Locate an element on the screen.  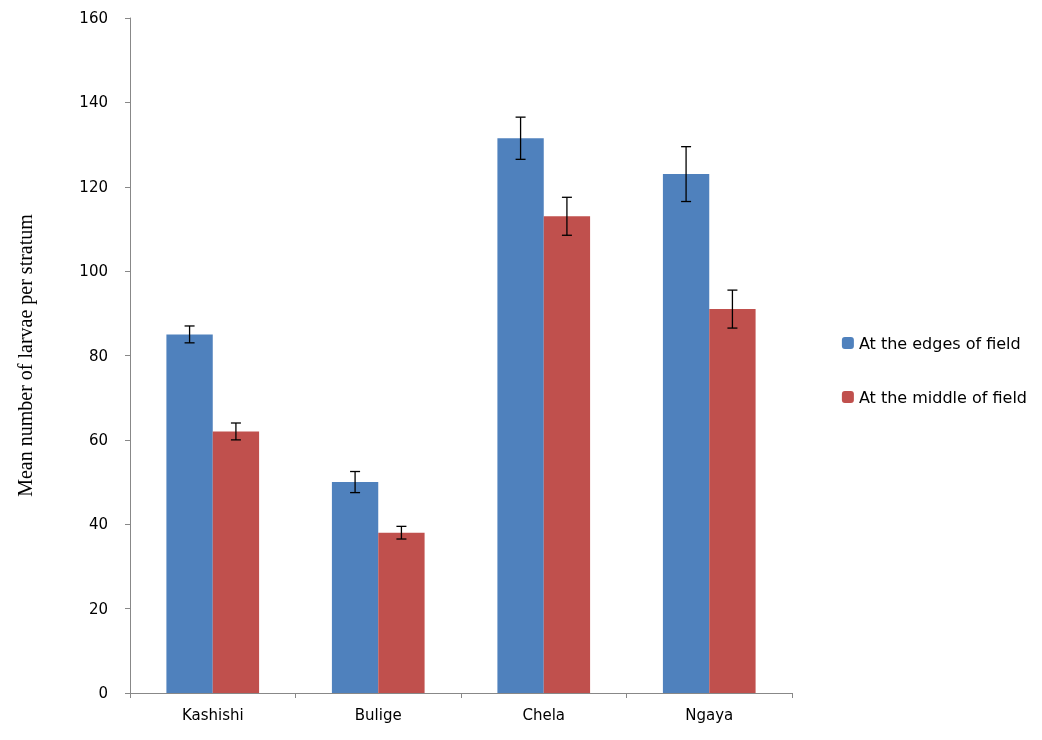
y-tick-label: 100 is located at coordinates (93, 271).